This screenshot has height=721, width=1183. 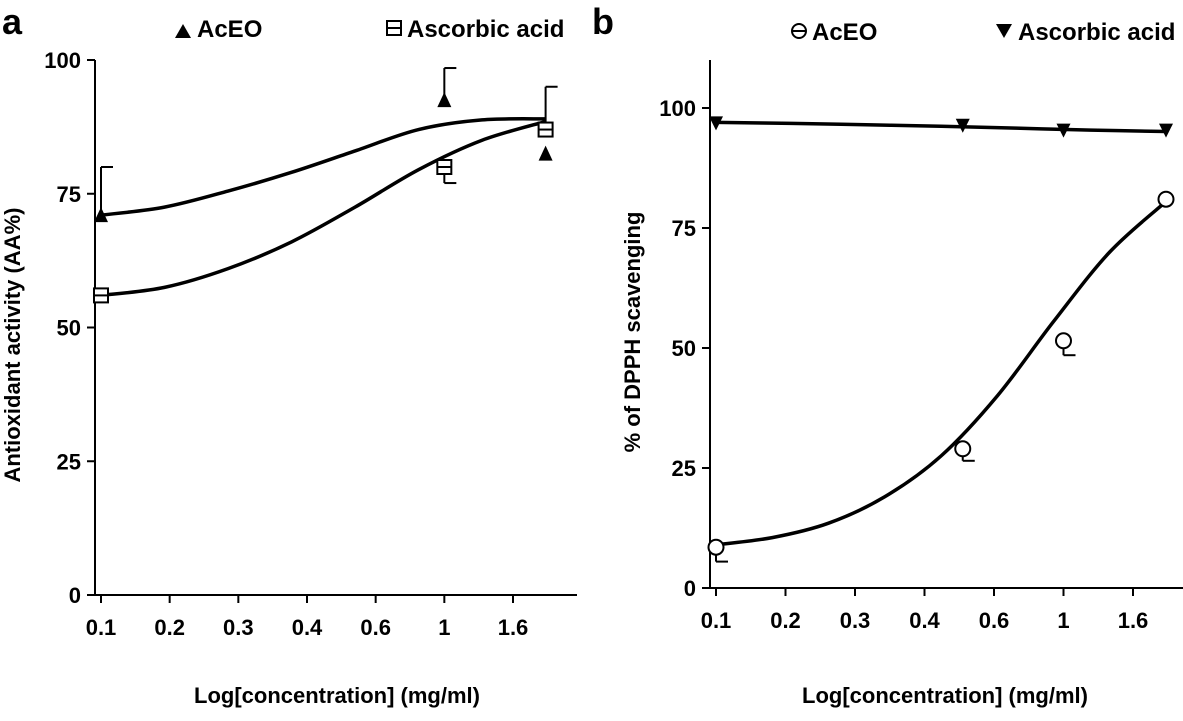 I want to click on y-axis-label-a: Antioxidant activity (AA%), so click(x=12, y=344).